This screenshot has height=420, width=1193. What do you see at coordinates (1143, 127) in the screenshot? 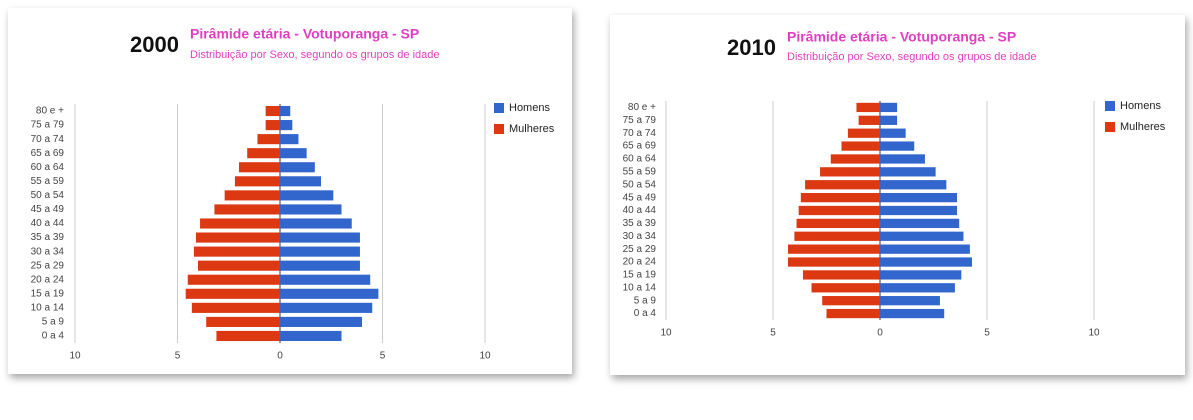
I see `legend-label: Mulheres` at bounding box center [1143, 127].